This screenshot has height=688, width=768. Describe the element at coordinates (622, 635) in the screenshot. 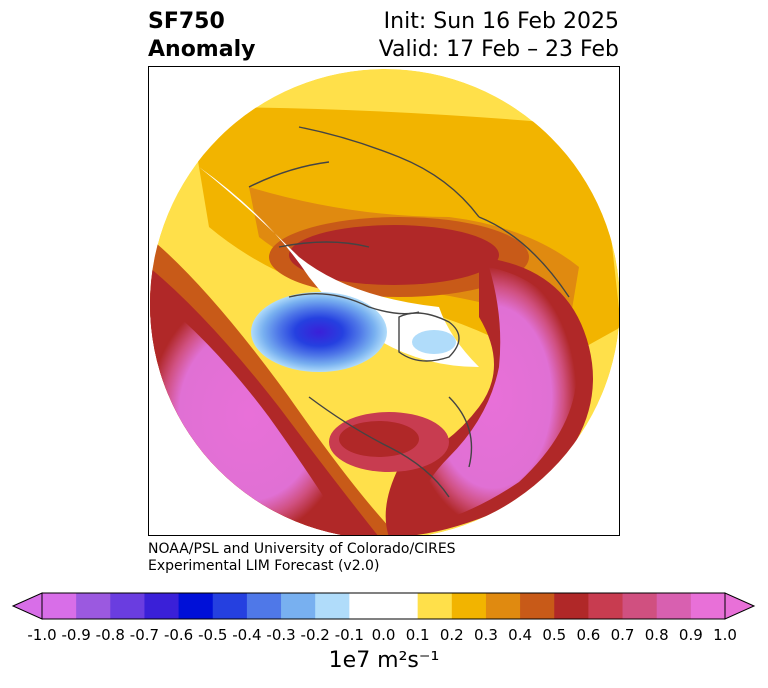

I see `colorbar-tick-label: 0.7` at that location.